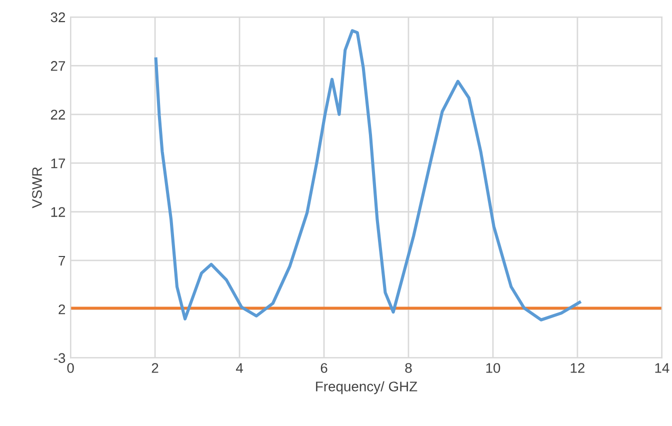 Image resolution: width=672 pixels, height=426 pixels. Describe the element at coordinates (61, 309) in the screenshot. I see `y-tick-label: 2` at that location.